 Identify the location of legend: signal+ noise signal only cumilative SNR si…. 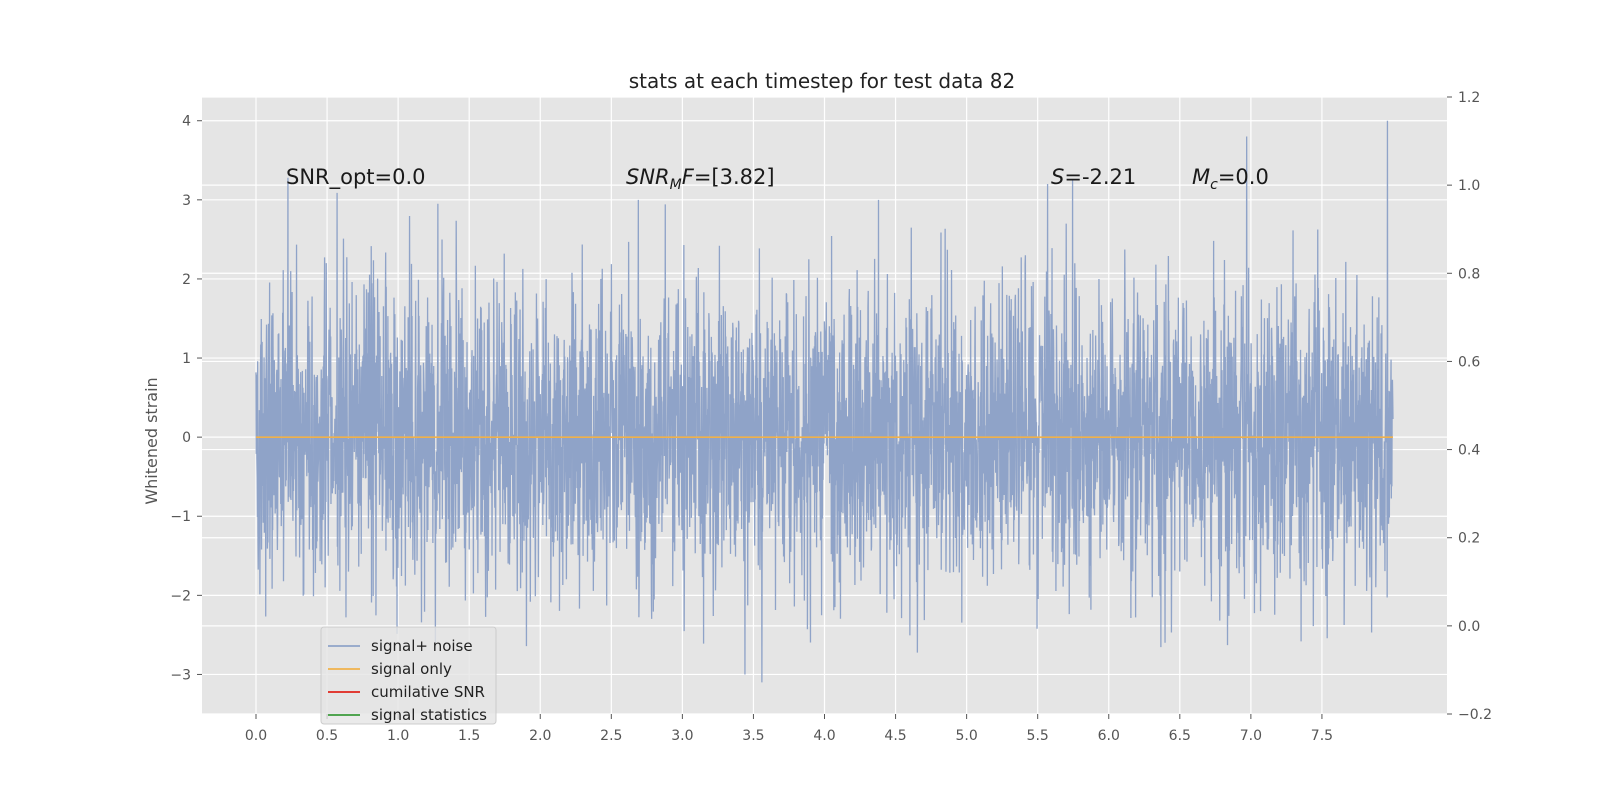
(408, 675).